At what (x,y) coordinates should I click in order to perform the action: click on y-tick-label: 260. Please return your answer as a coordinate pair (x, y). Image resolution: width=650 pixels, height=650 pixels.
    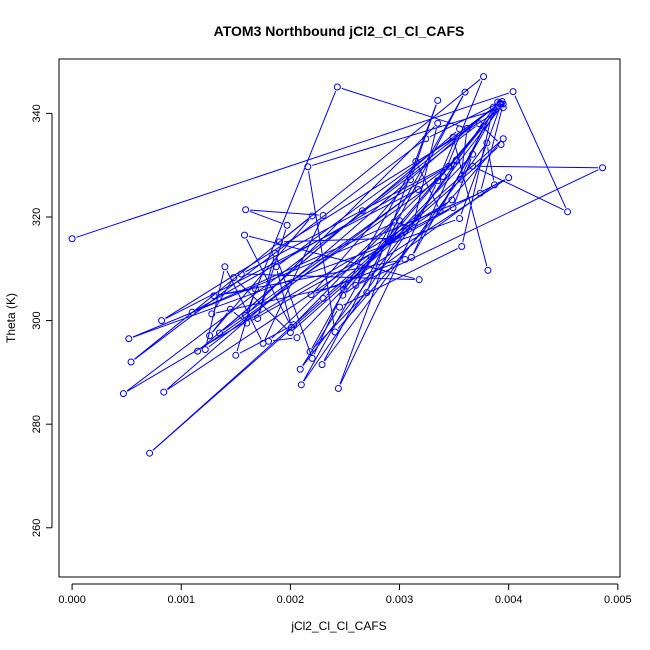
    Looking at the image, I should click on (37, 528).